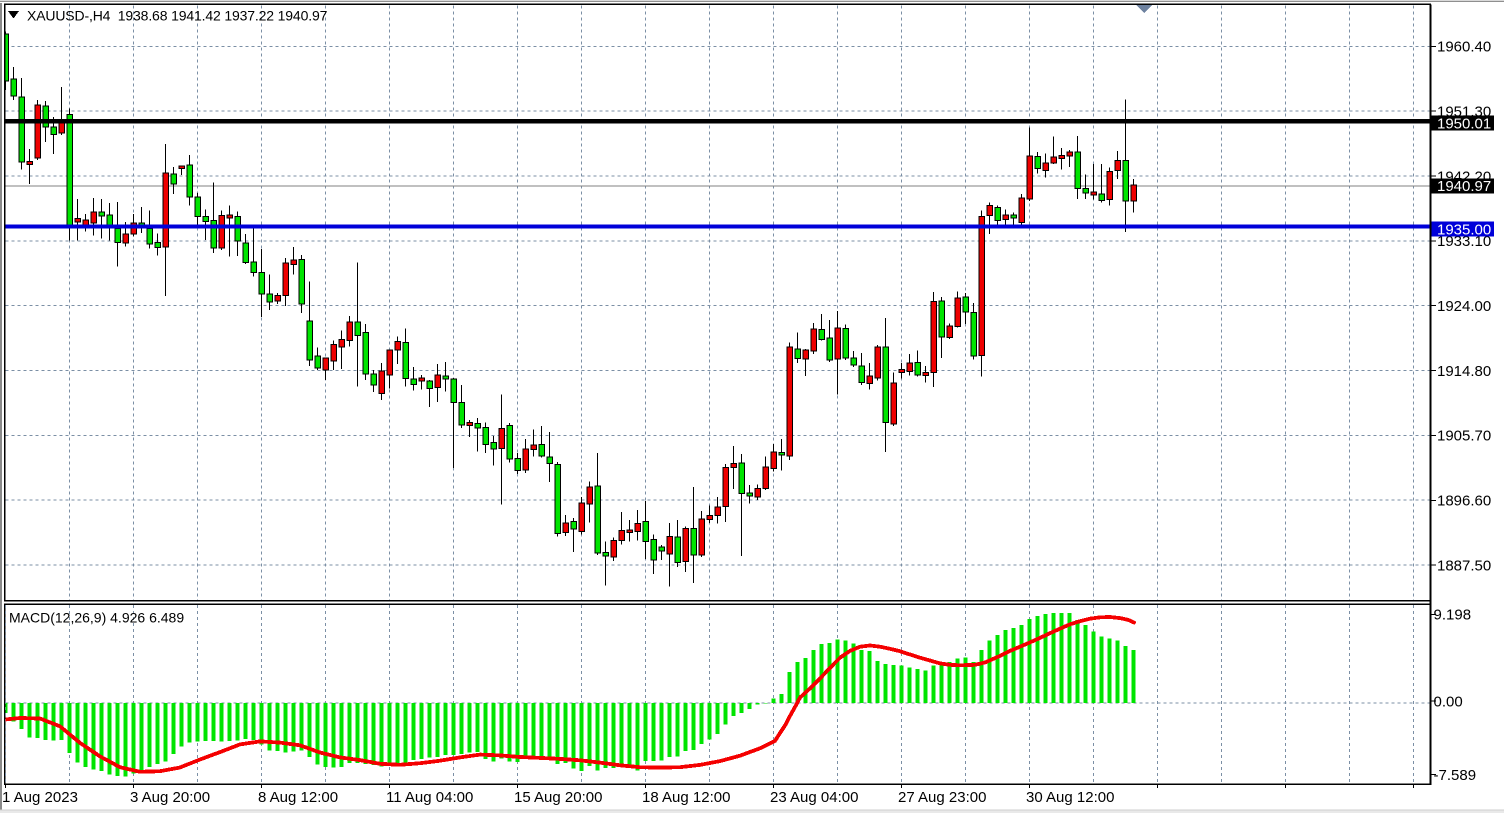 The width and height of the screenshot is (1504, 818). I want to click on svg-text: -7.589, so click(1455, 775).